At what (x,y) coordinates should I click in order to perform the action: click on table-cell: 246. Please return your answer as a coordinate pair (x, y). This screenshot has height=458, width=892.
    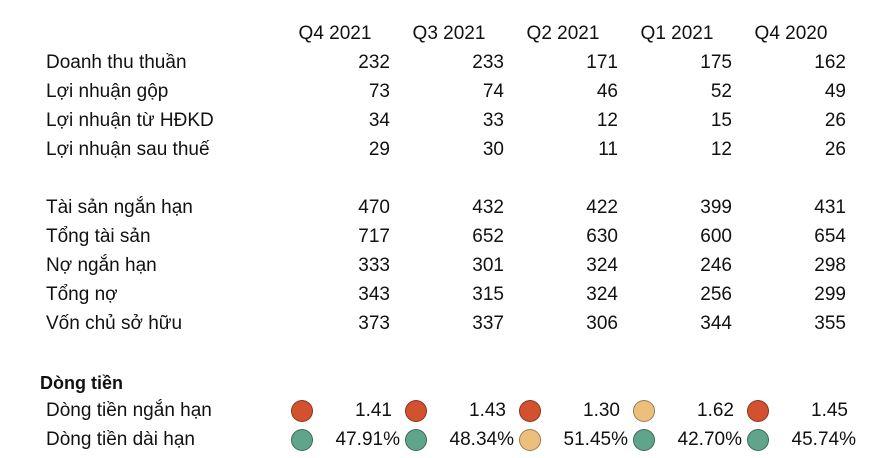
    Looking at the image, I should click on (716, 265).